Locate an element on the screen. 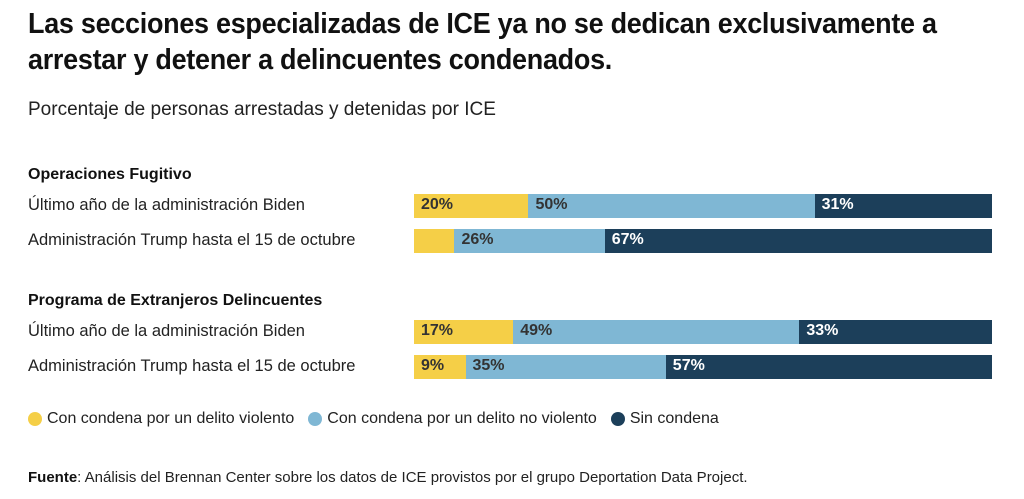  segment-none: 67% is located at coordinates (798, 241).